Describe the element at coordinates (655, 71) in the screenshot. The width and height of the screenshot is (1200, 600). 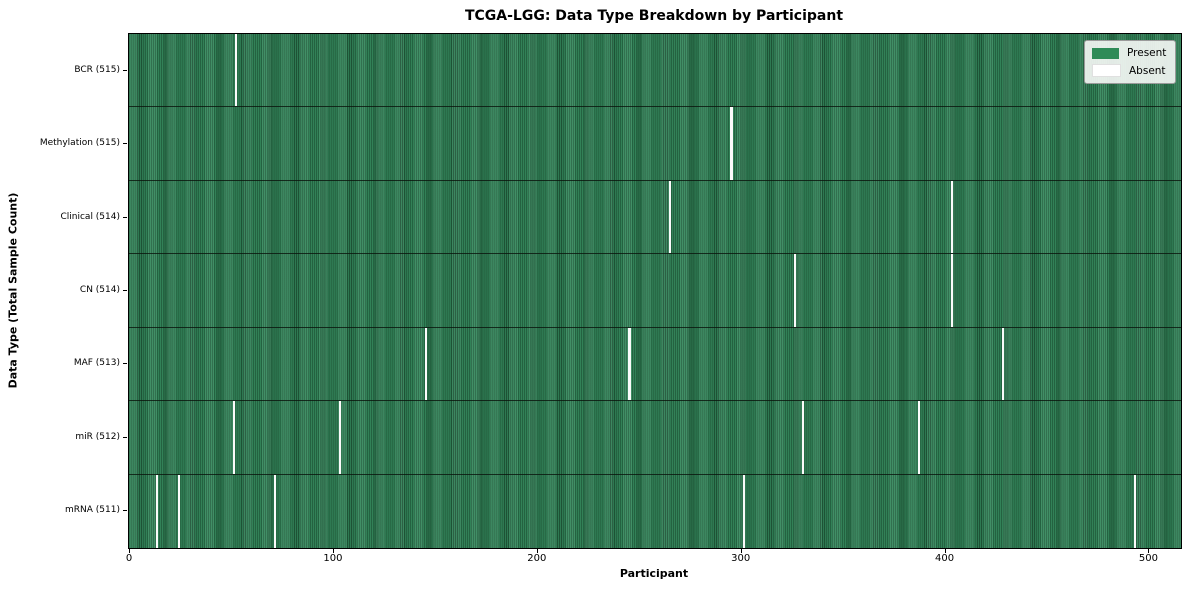
I see `heatmap-row-BCR` at that location.